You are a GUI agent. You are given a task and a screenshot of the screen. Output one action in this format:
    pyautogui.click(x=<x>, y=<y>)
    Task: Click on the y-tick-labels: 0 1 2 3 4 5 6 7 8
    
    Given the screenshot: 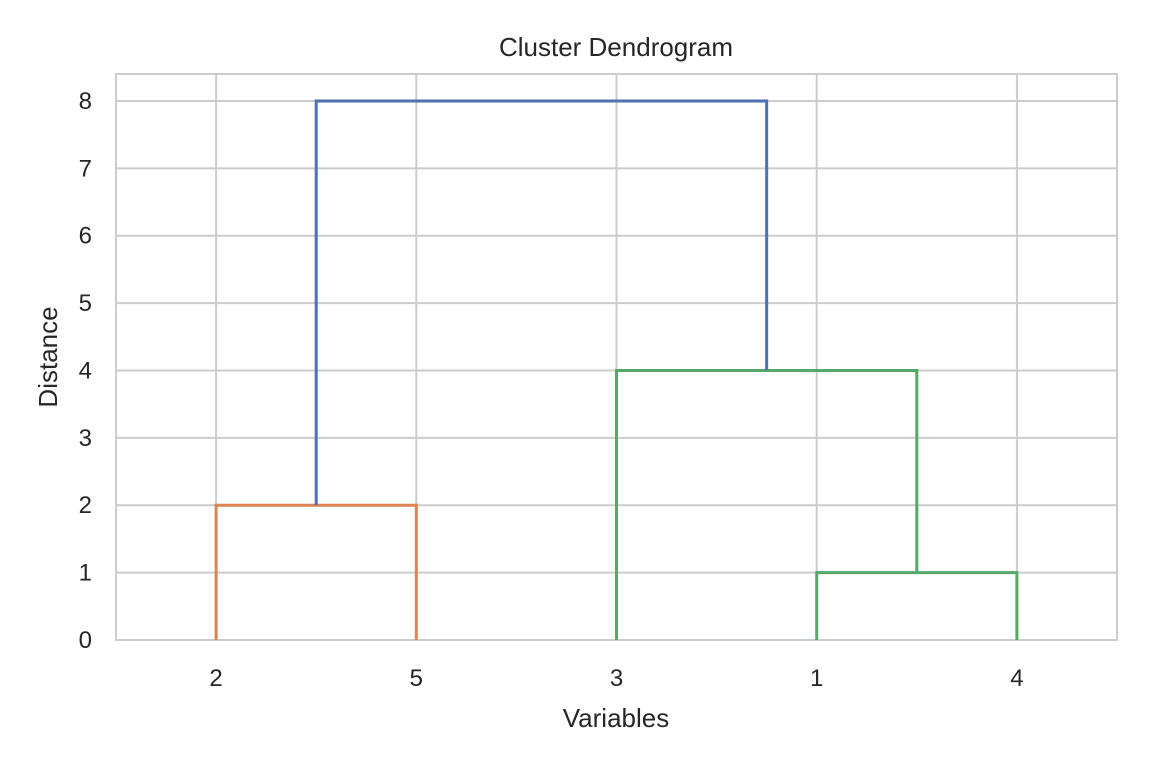 What is the action you would take?
    pyautogui.click(x=85, y=371)
    